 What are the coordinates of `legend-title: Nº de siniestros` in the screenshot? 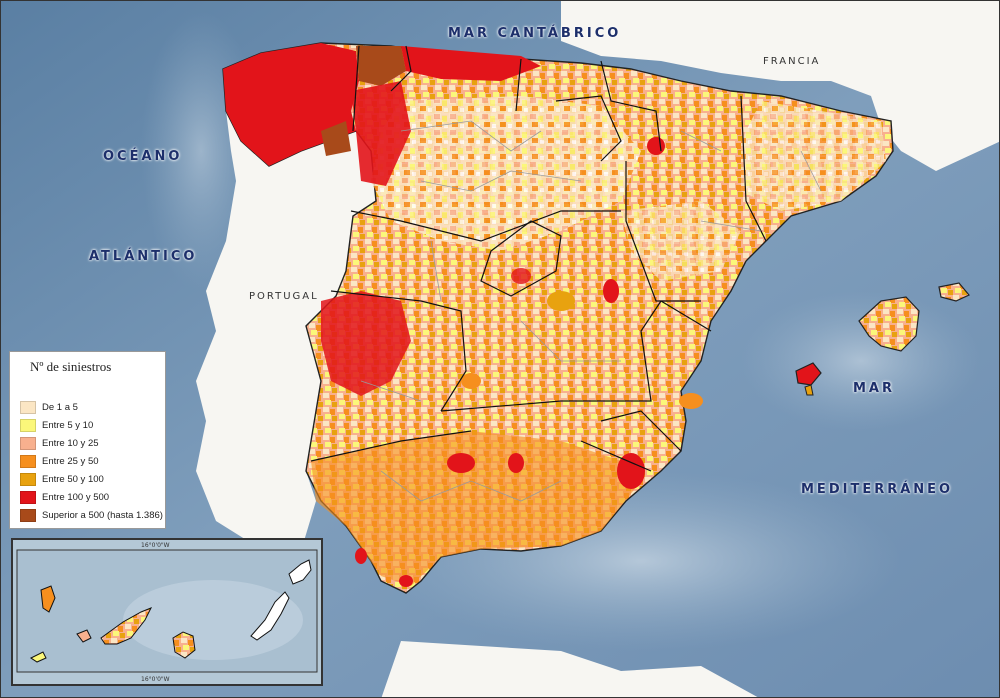 It's located at (71, 366).